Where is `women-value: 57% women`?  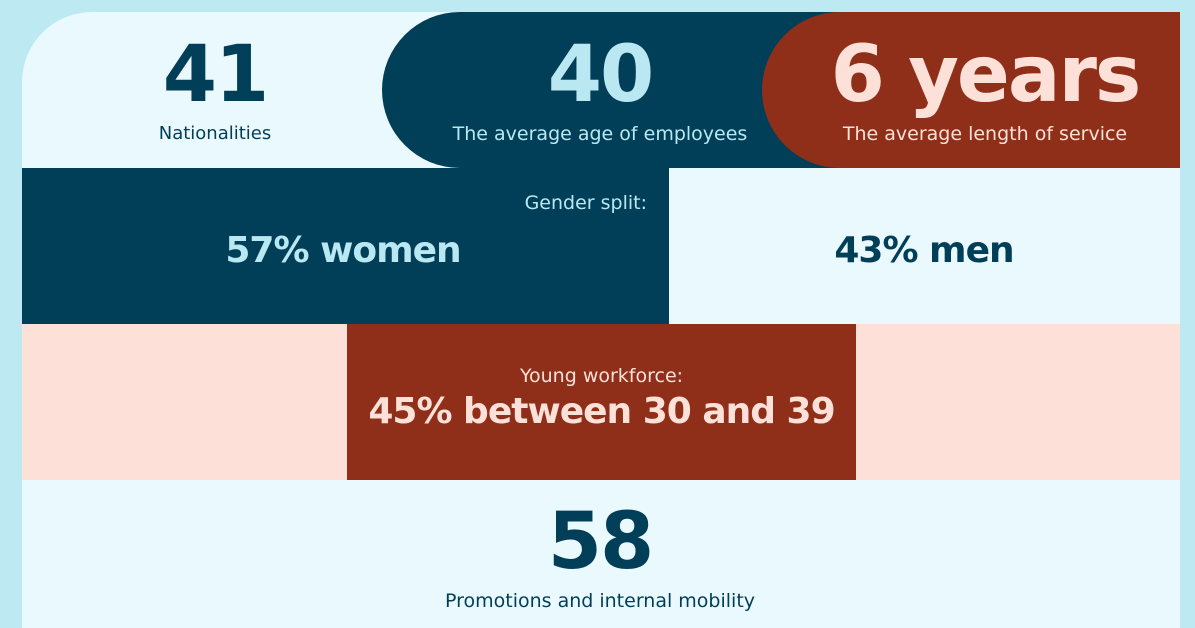
women-value: 57% women is located at coordinates (343, 250).